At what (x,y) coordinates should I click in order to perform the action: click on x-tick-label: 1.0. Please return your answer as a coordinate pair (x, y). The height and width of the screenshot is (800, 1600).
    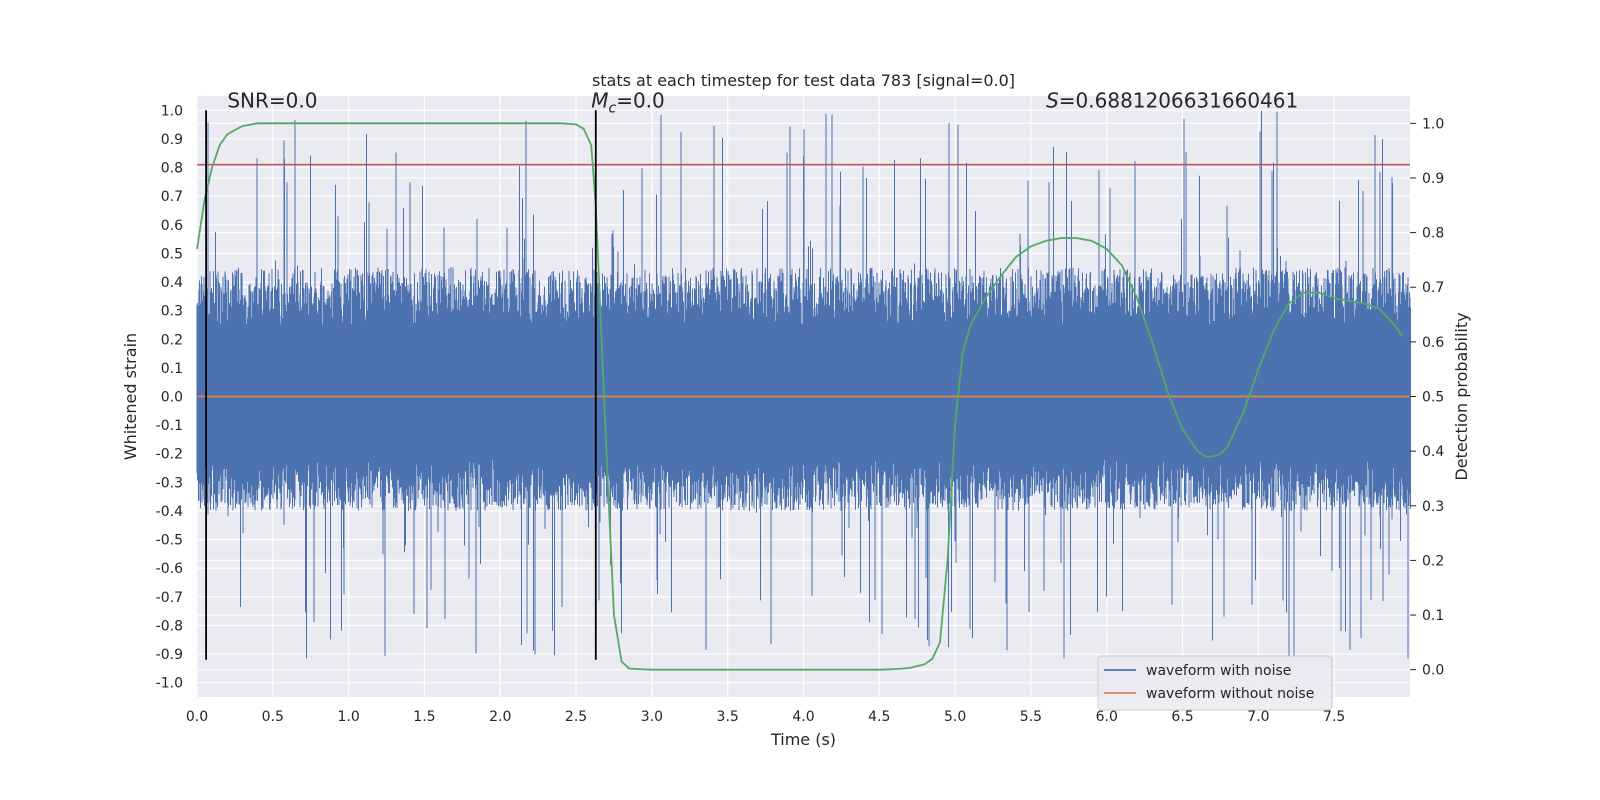
    Looking at the image, I should click on (348, 717).